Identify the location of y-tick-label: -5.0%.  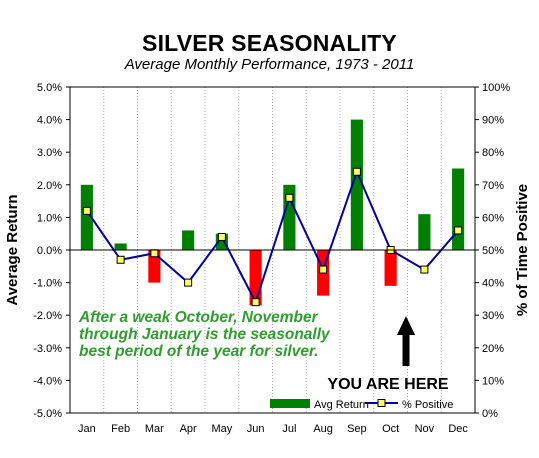
(47, 414).